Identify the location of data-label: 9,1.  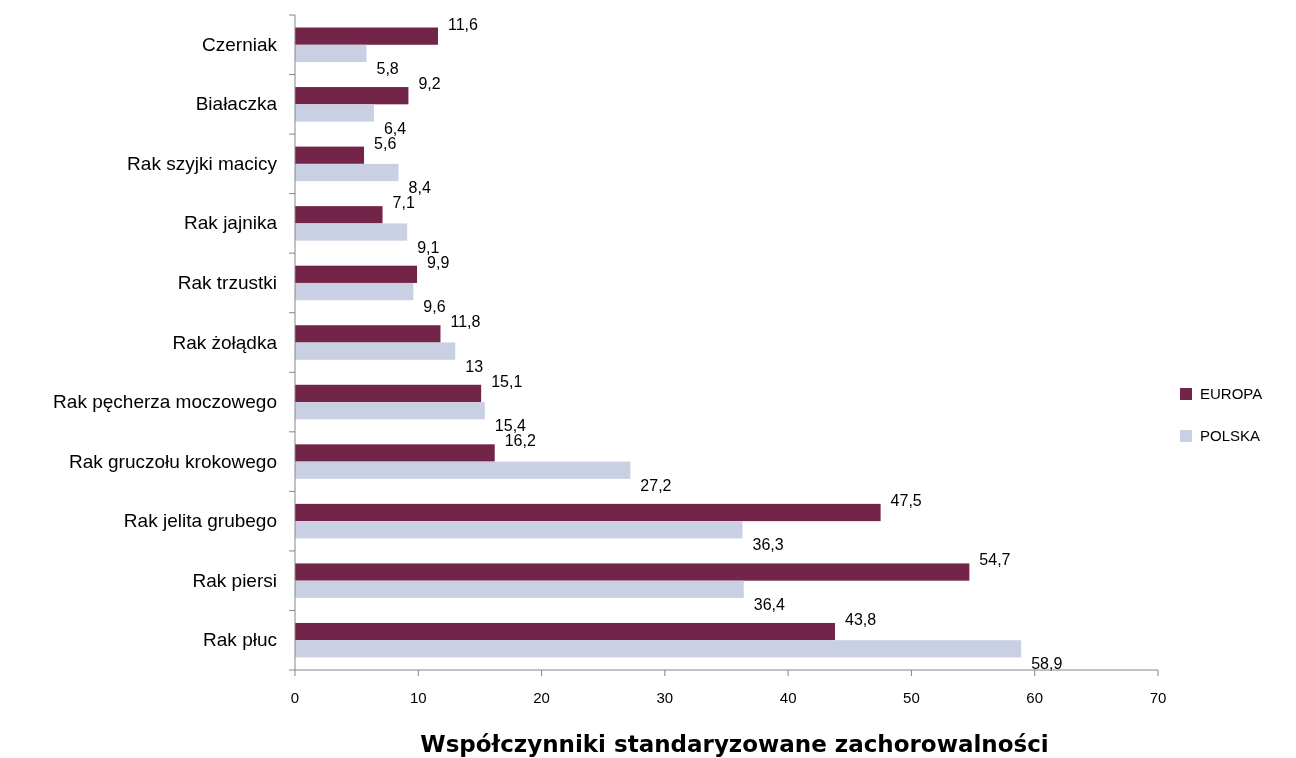
(428, 247).